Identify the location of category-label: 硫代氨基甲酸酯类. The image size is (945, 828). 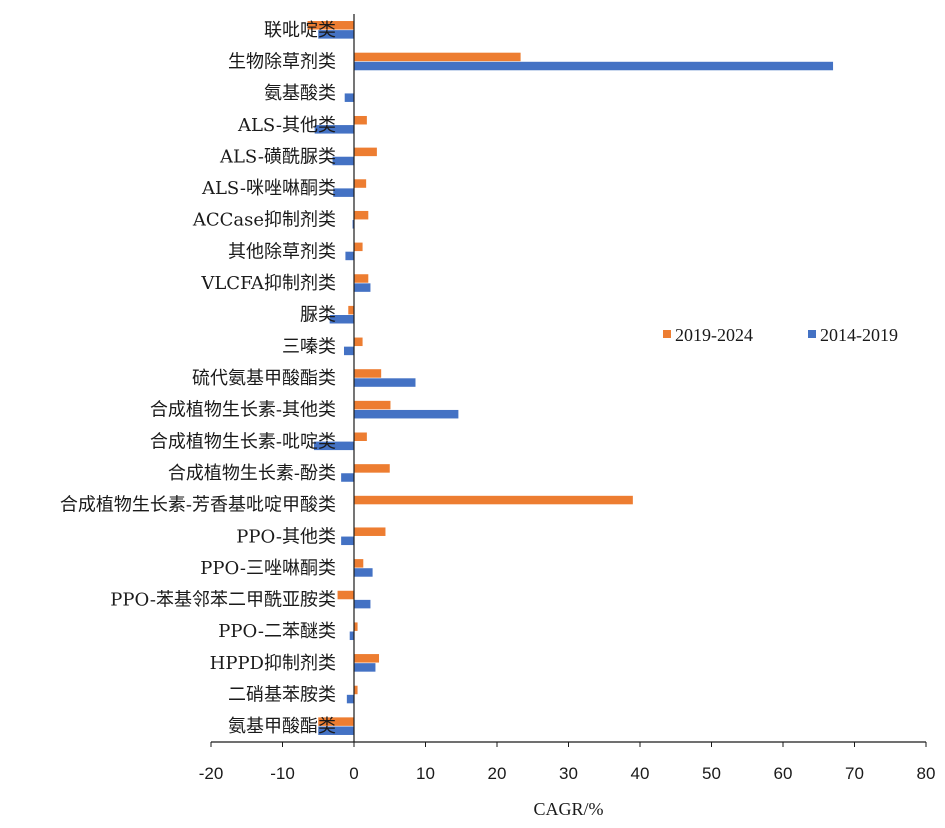
(264, 378).